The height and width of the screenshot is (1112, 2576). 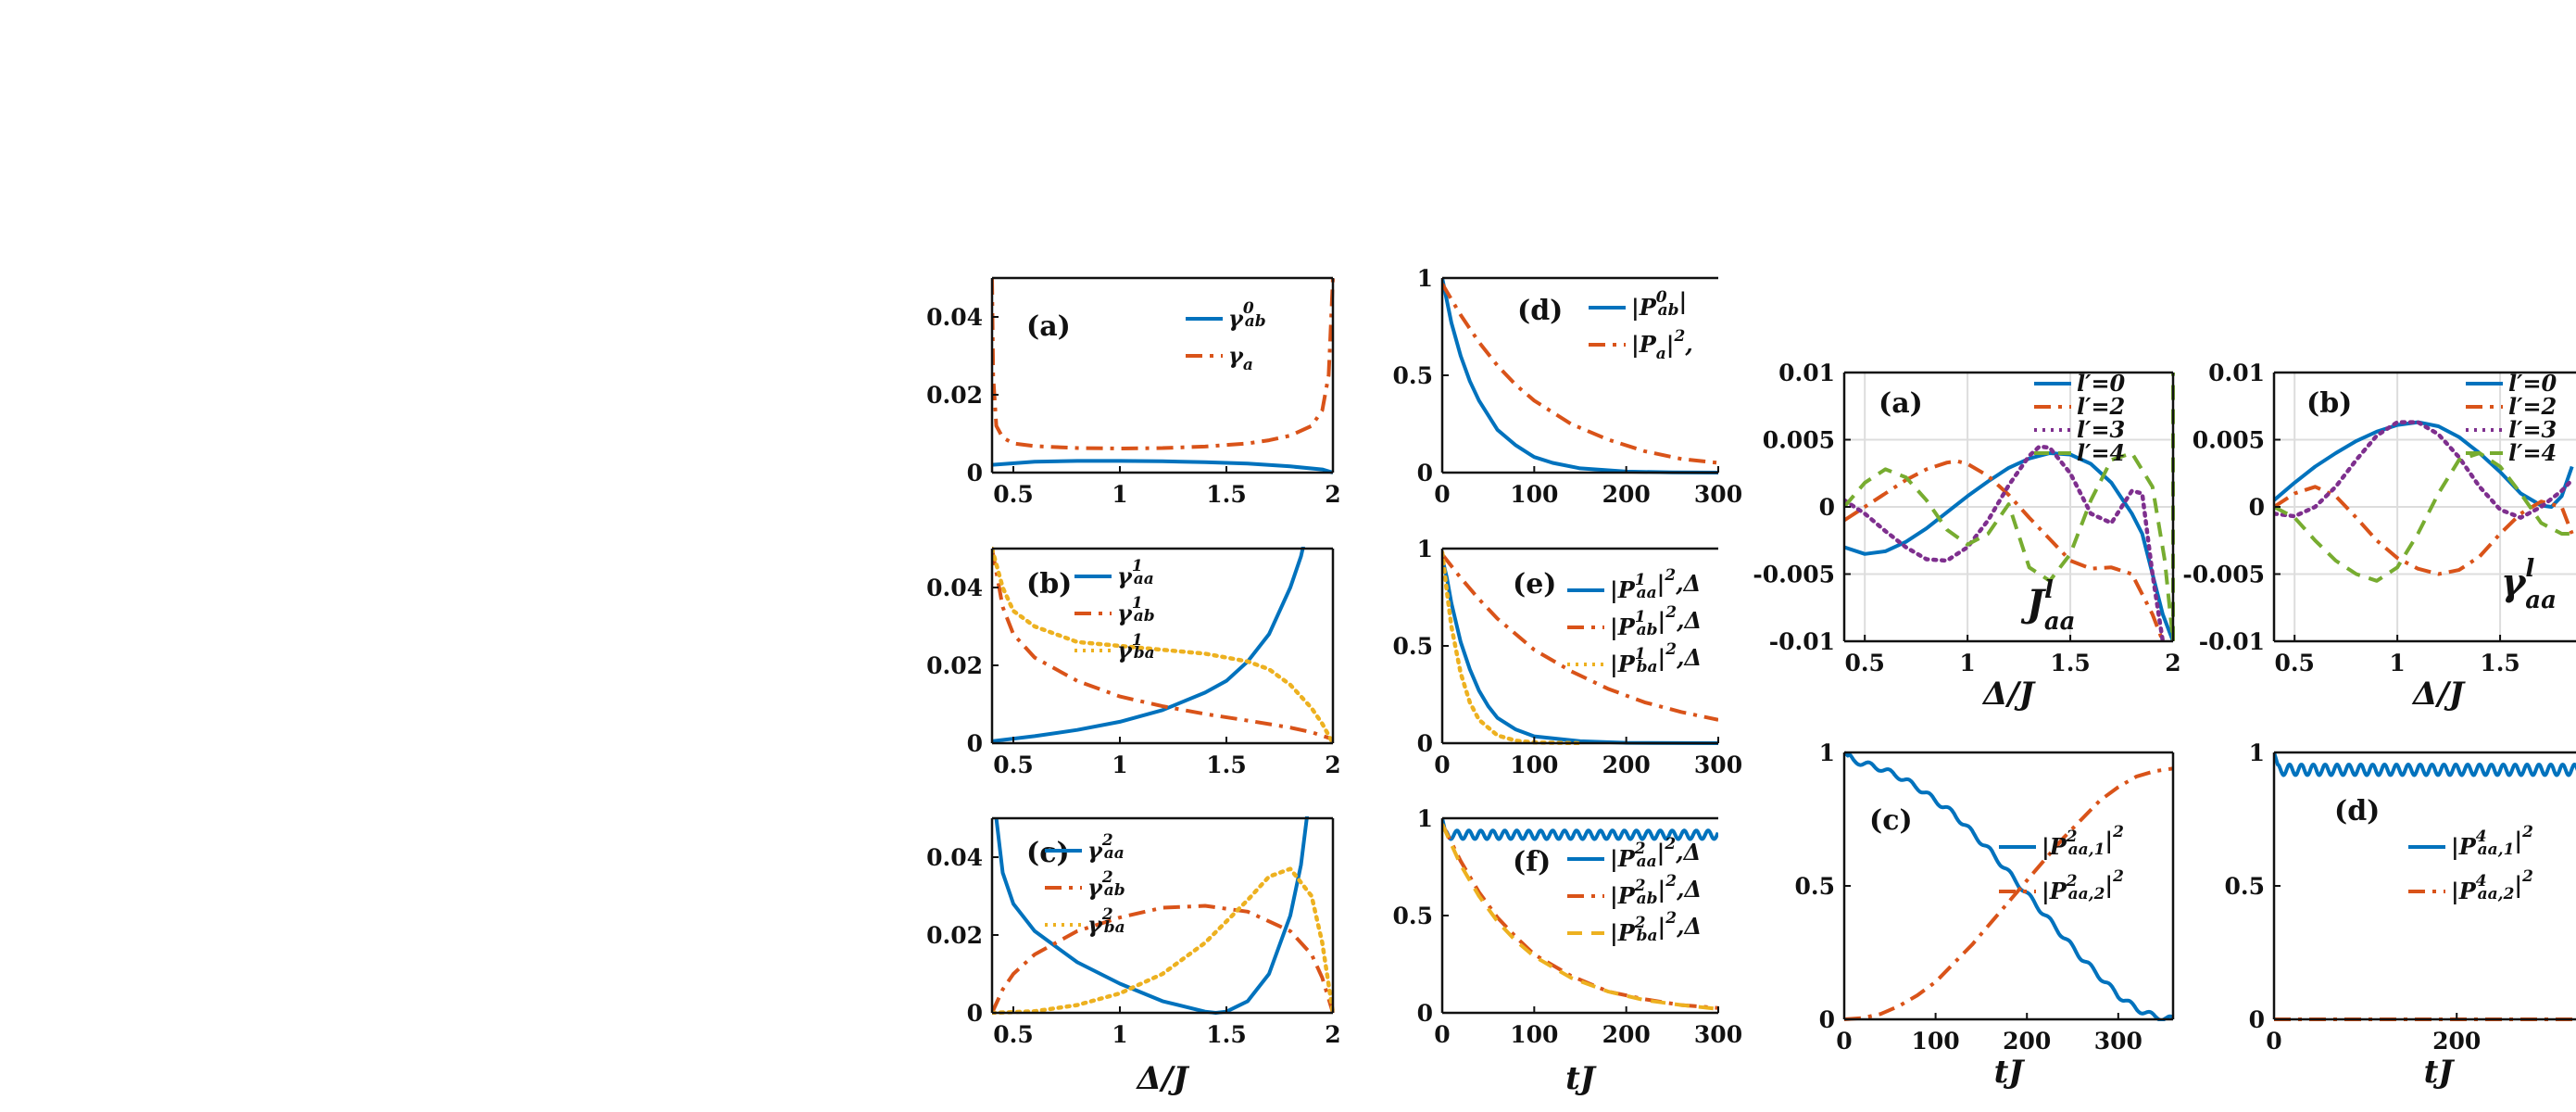 What do you see at coordinates (1240, 358) in the screenshot?
I see `legend-entry: γa` at bounding box center [1240, 358].